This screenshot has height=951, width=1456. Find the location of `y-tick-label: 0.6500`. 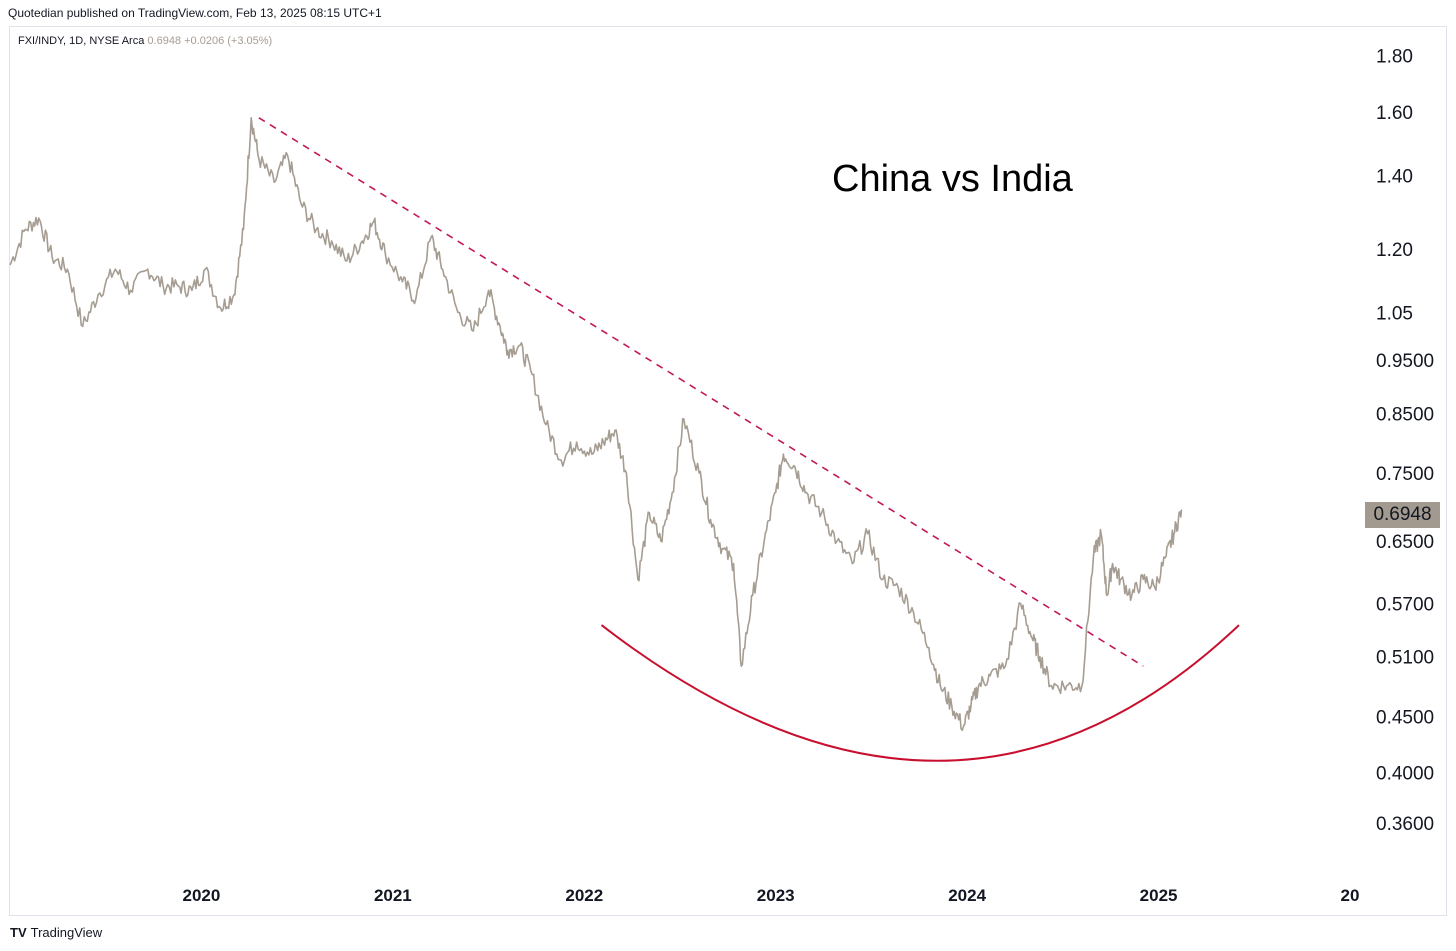

y-tick-label: 0.6500 is located at coordinates (1405, 542).